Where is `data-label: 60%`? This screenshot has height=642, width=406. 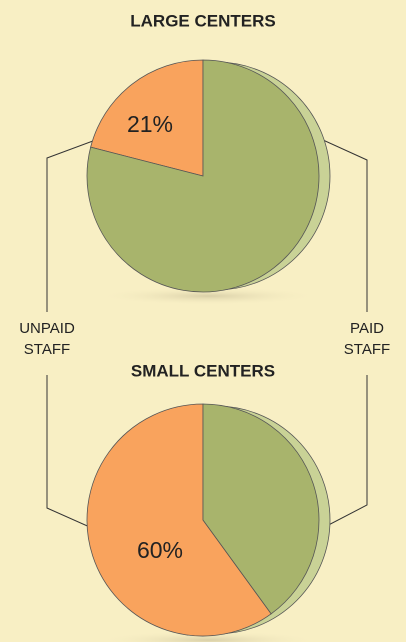 data-label: 60% is located at coordinates (160, 550).